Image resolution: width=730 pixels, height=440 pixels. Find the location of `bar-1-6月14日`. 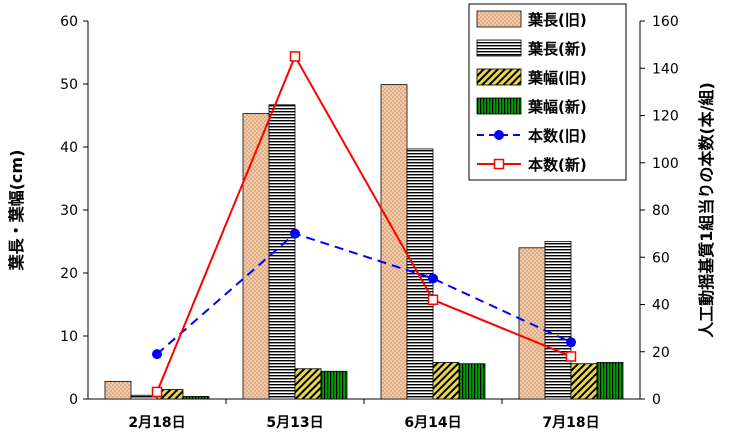

bar-1-6月14日 is located at coordinates (394, 242).